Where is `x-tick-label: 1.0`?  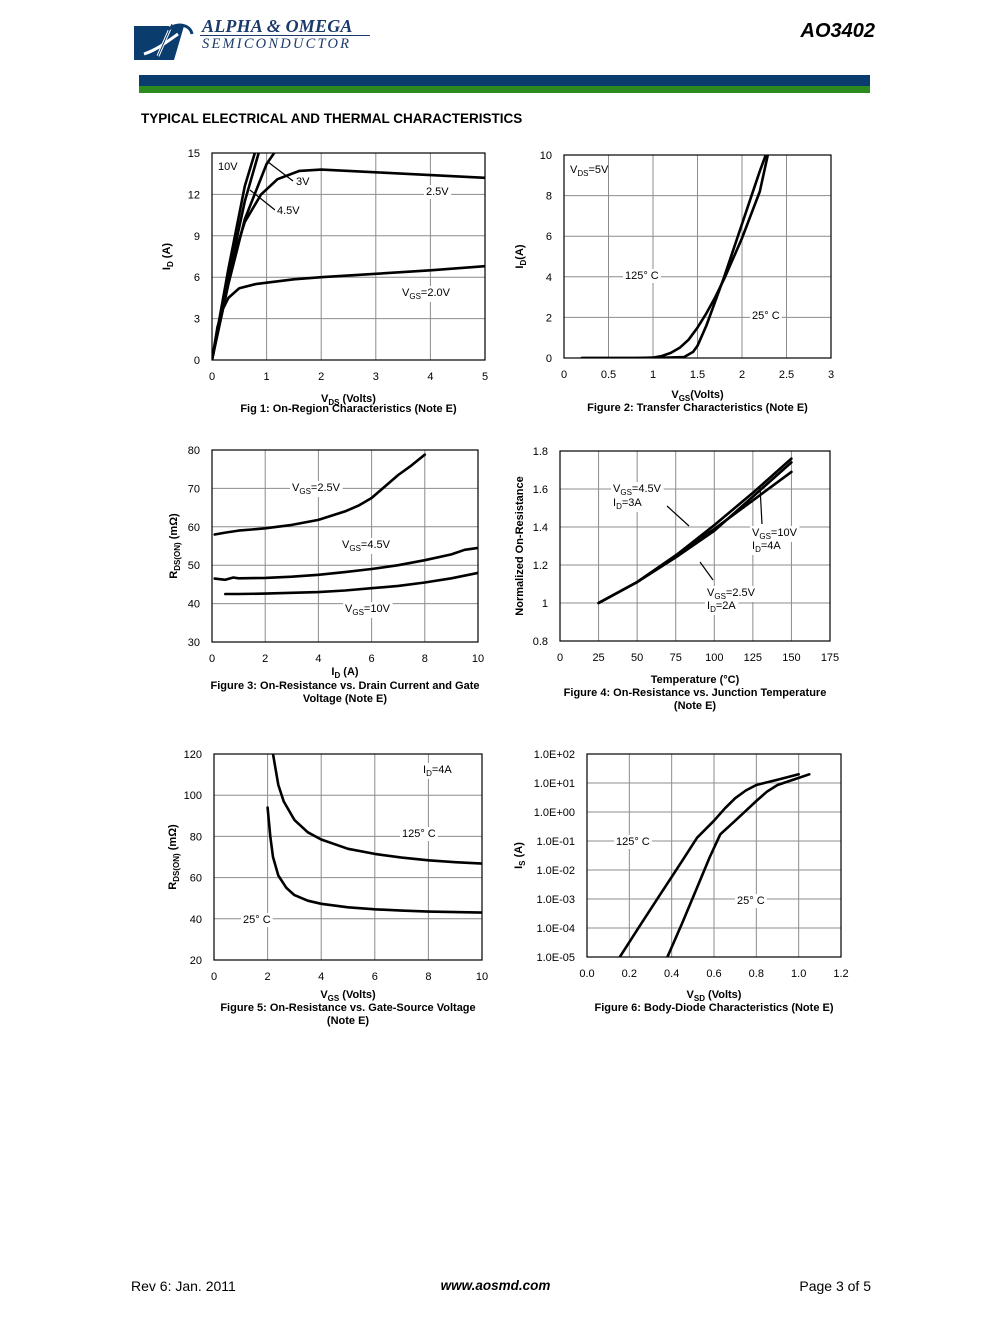 x-tick-label: 1.0 is located at coordinates (798, 974).